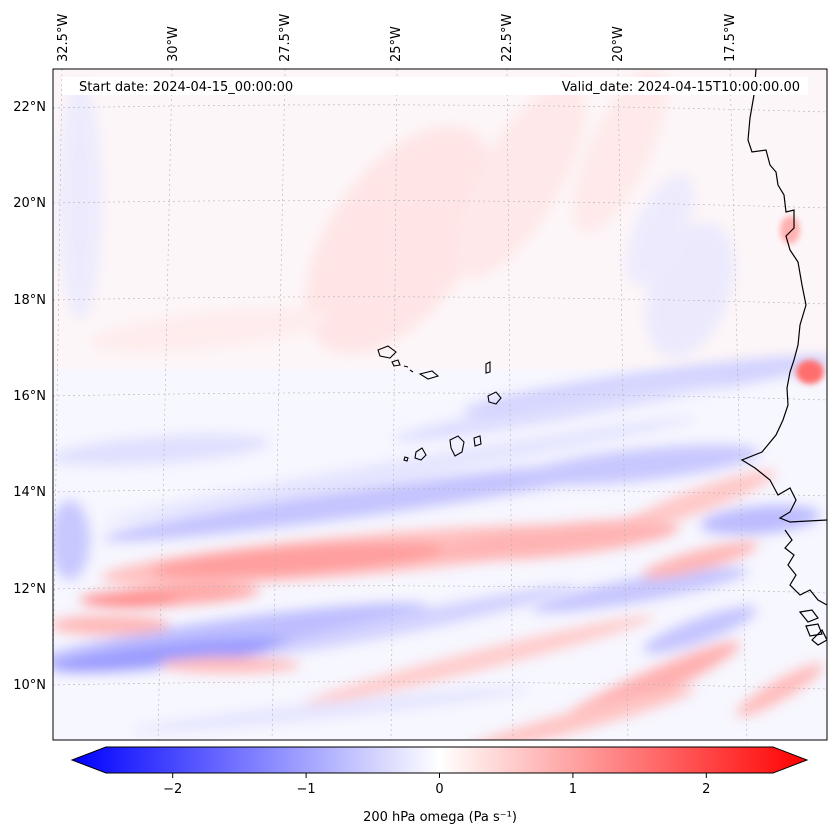  What do you see at coordinates (29, 300) in the screenshot?
I see `lat-label: 18°N` at bounding box center [29, 300].